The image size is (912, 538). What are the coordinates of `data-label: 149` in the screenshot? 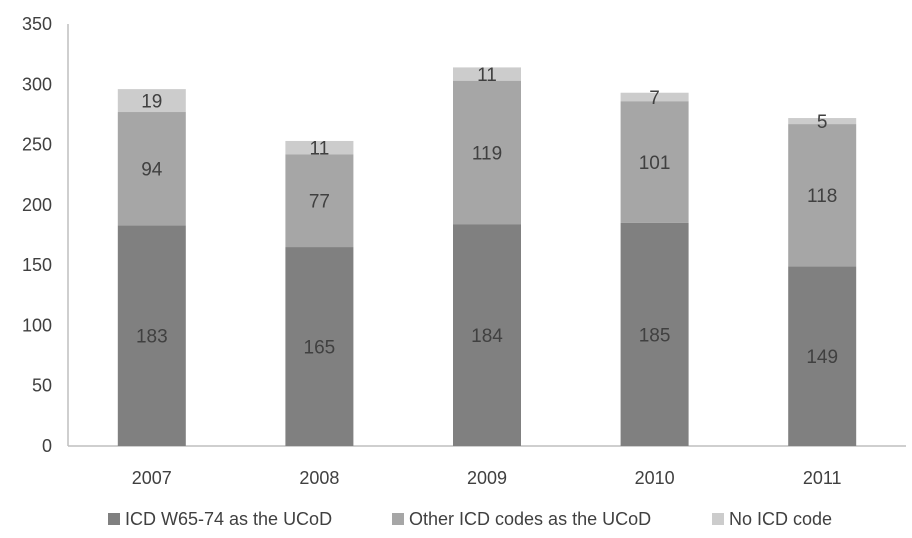 It's located at (822, 357).